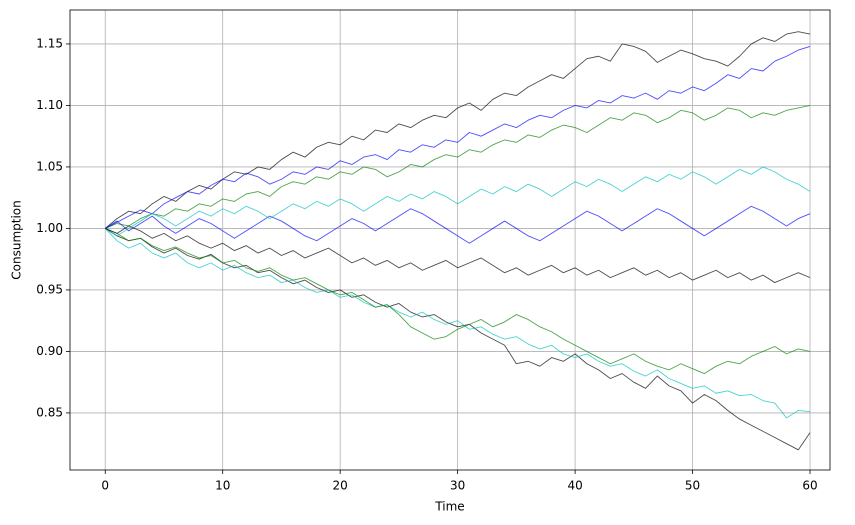 The width and height of the screenshot is (855, 525). What do you see at coordinates (49, 166) in the screenshot?
I see `y-tick-label: 1.05` at bounding box center [49, 166].